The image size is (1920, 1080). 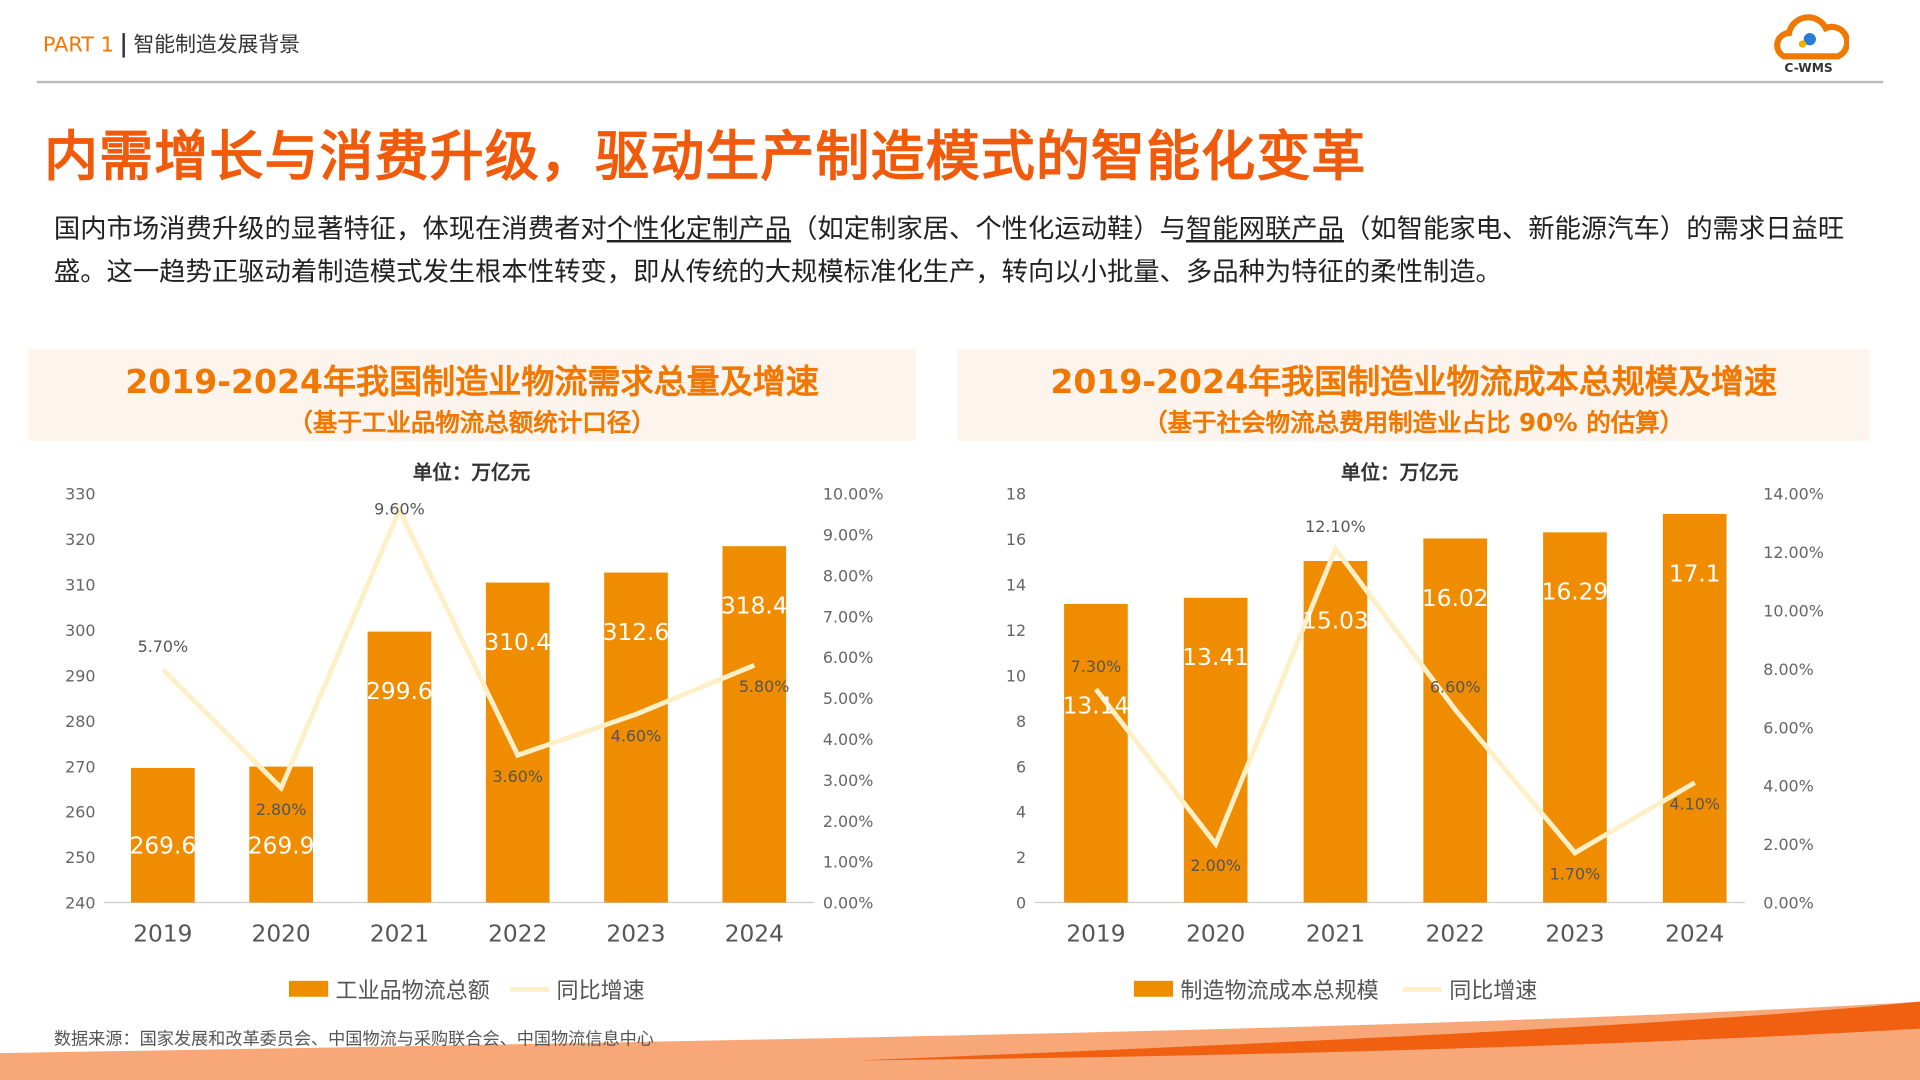 What do you see at coordinates (1016, 584) in the screenshot?
I see `y-tick-label: 14` at bounding box center [1016, 584].